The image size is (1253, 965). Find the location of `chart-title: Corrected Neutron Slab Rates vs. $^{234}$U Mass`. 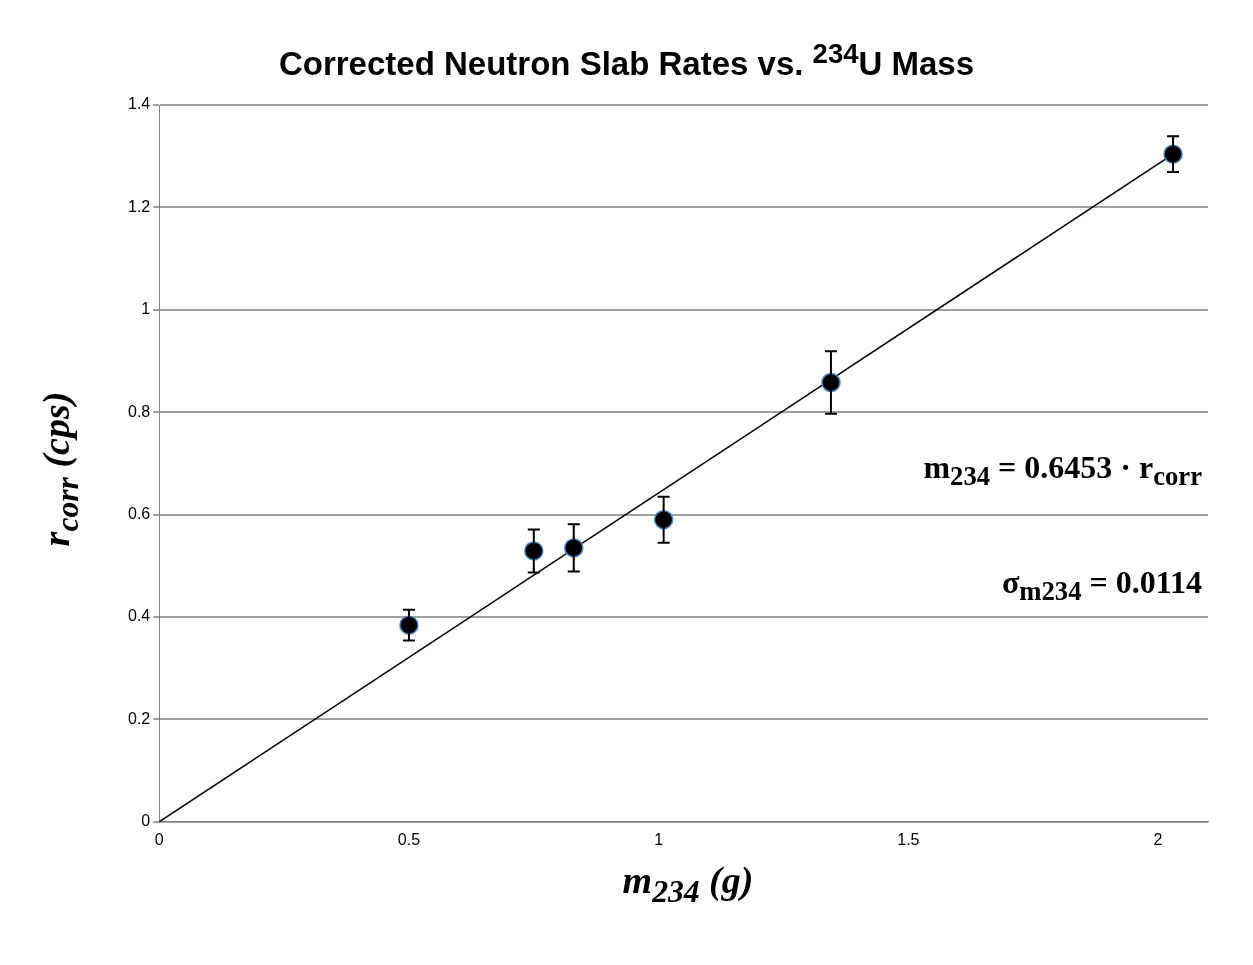

chart-title: Corrected Neutron Slab Rates vs. $^{234}$U Mass is located at coordinates (626, 60).